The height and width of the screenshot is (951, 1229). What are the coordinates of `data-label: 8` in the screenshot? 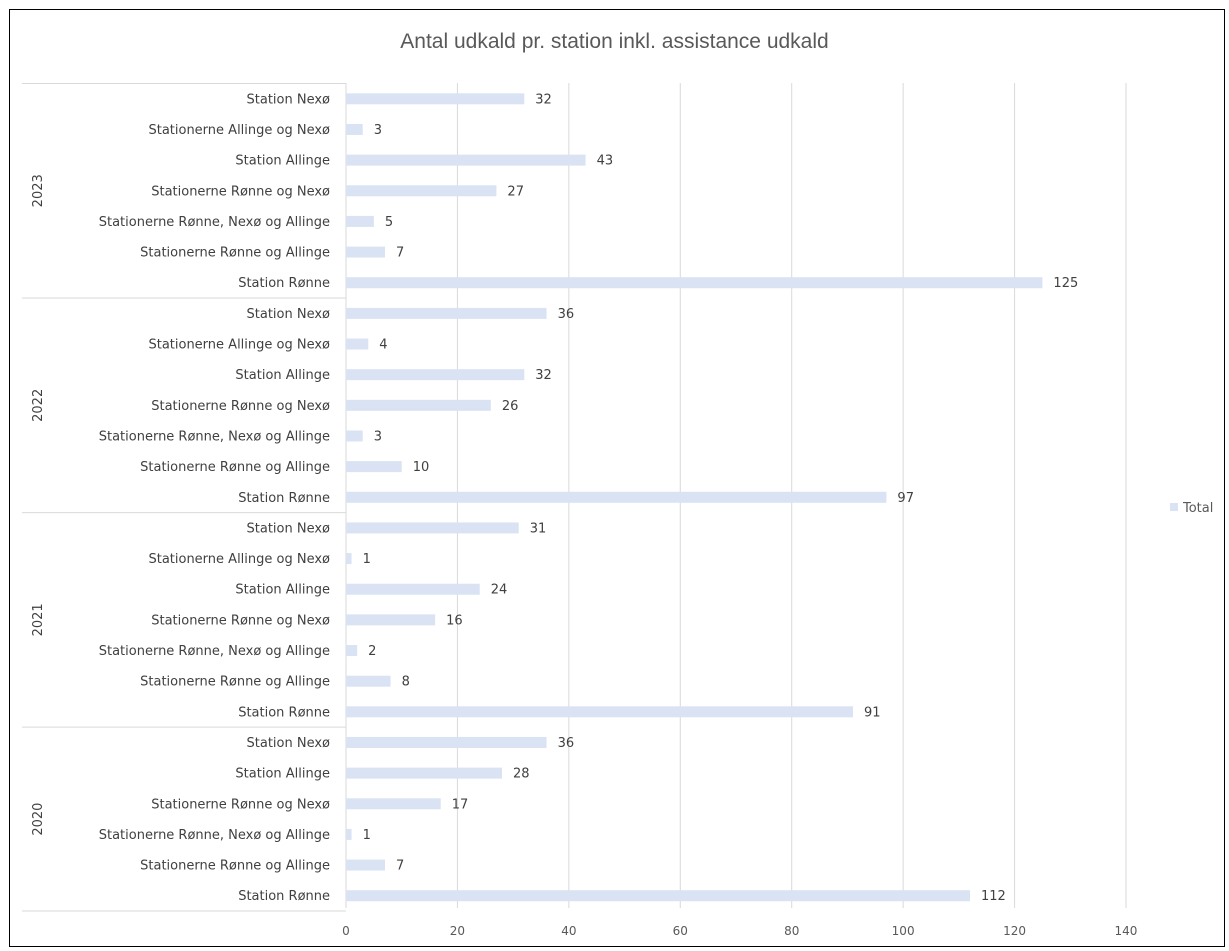 It's located at (406, 682).